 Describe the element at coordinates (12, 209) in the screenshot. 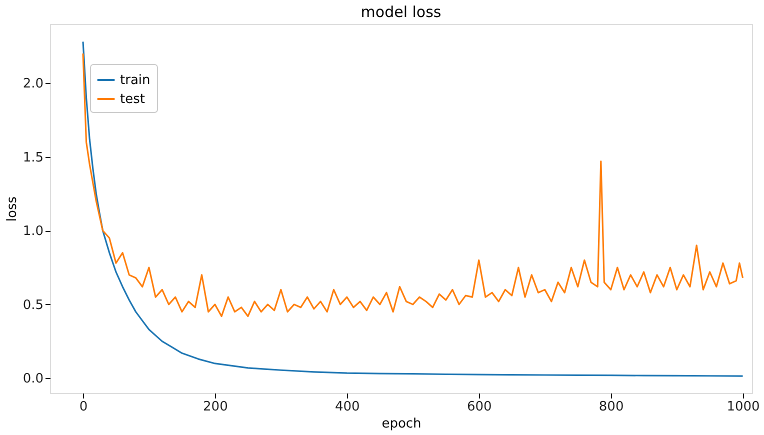

I see `y-axis-title: loss` at that location.